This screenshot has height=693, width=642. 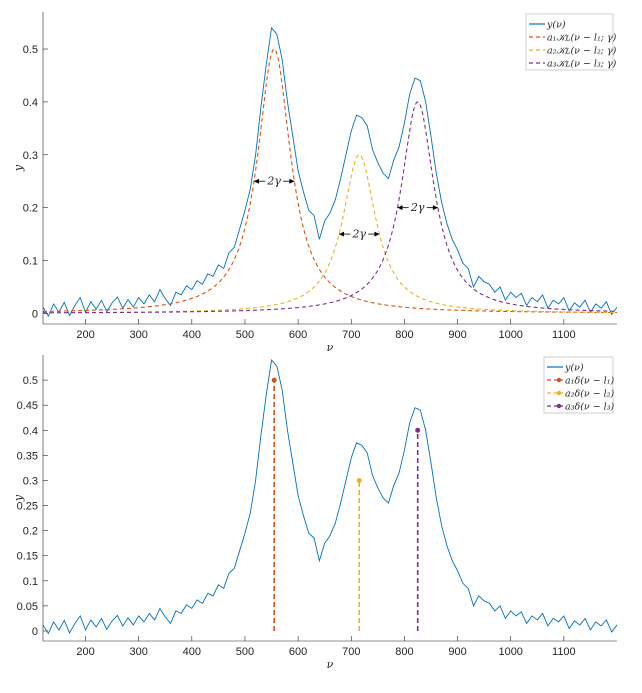 What do you see at coordinates (27, 607) in the screenshot?
I see `y-tick-label: 0.05` at bounding box center [27, 607].